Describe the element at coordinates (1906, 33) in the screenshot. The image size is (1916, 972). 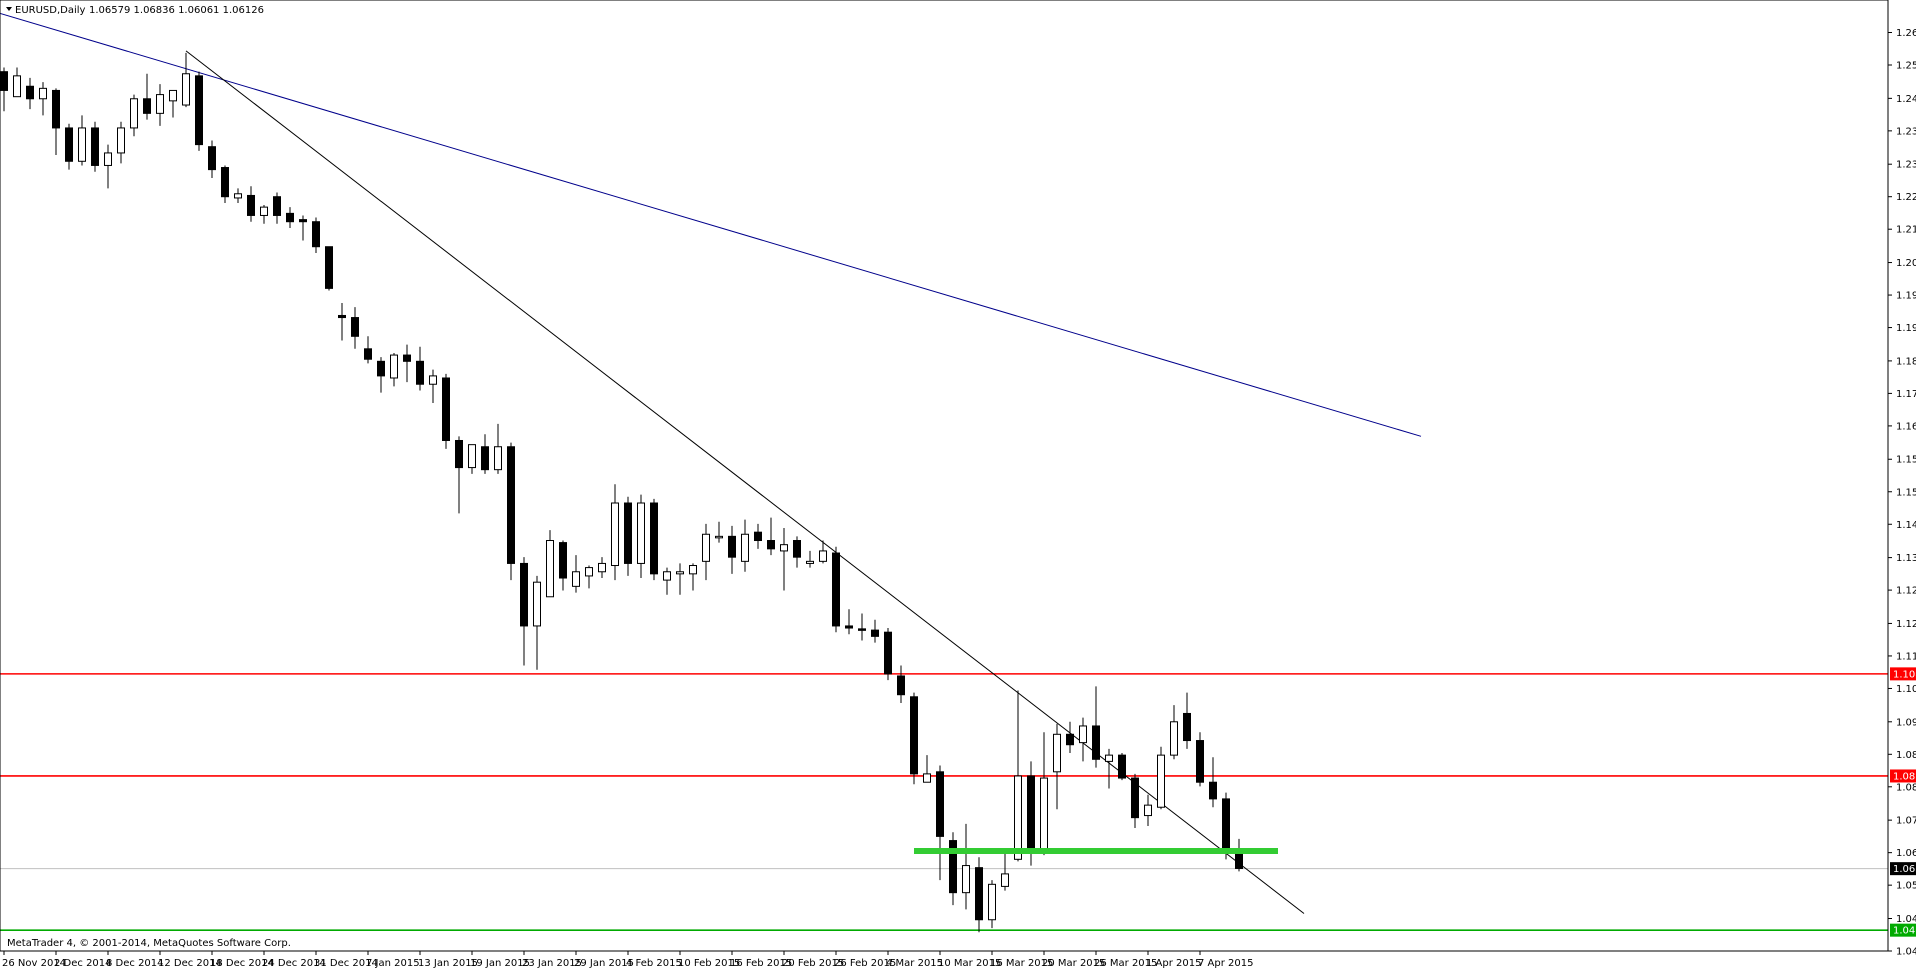
I see `y-tick-label: 1.26190` at that location.